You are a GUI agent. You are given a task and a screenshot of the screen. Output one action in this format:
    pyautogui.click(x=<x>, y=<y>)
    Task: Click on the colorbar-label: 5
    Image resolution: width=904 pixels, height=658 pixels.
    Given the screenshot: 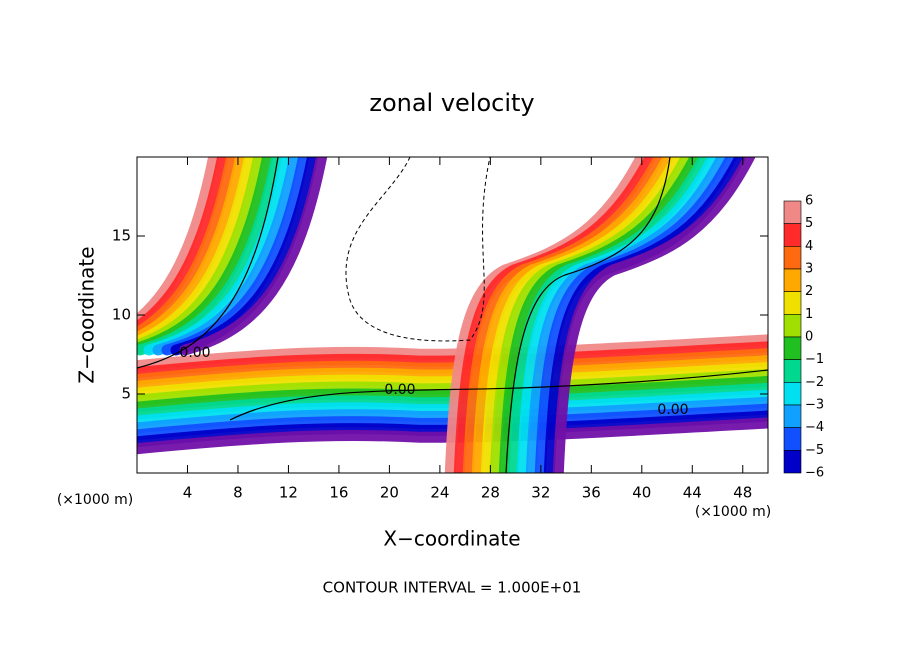 What is the action you would take?
    pyautogui.click(x=809, y=223)
    